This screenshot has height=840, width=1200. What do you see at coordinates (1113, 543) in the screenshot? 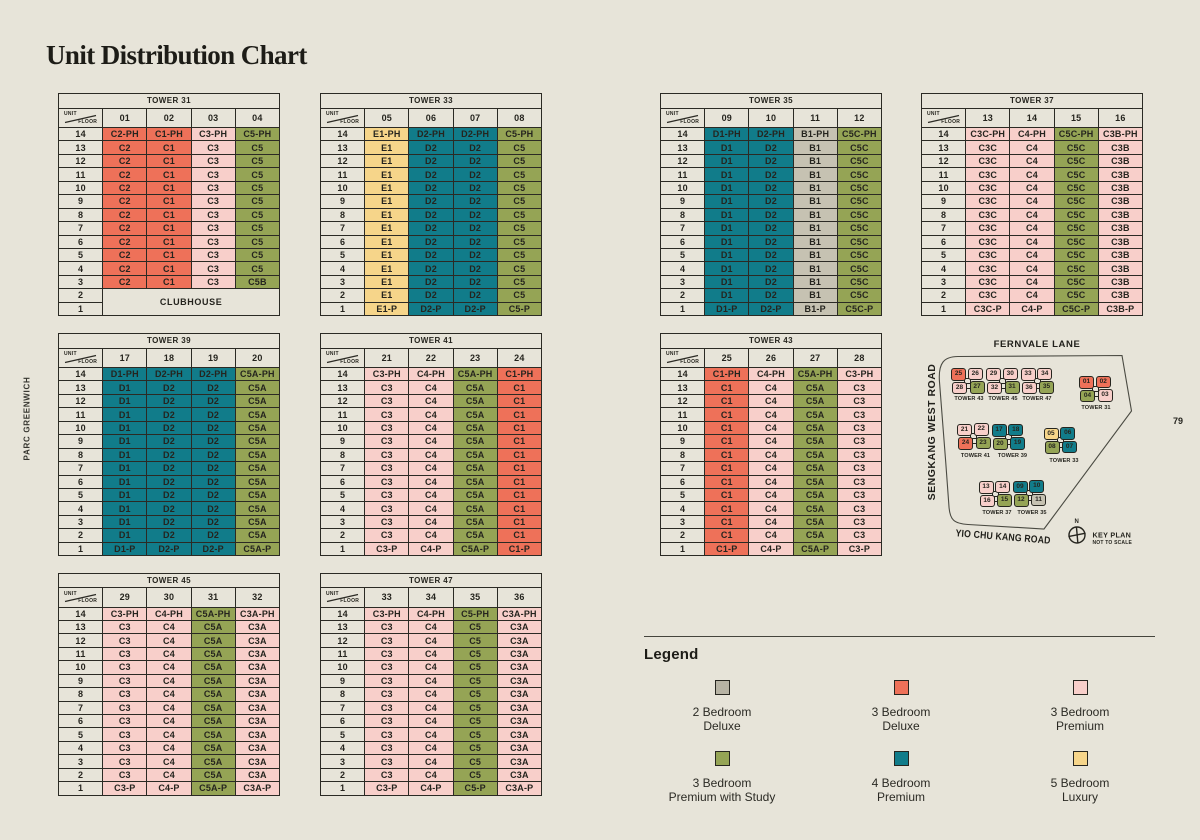
I see `svg-text: NOT TO SCALE` at bounding box center [1113, 543].